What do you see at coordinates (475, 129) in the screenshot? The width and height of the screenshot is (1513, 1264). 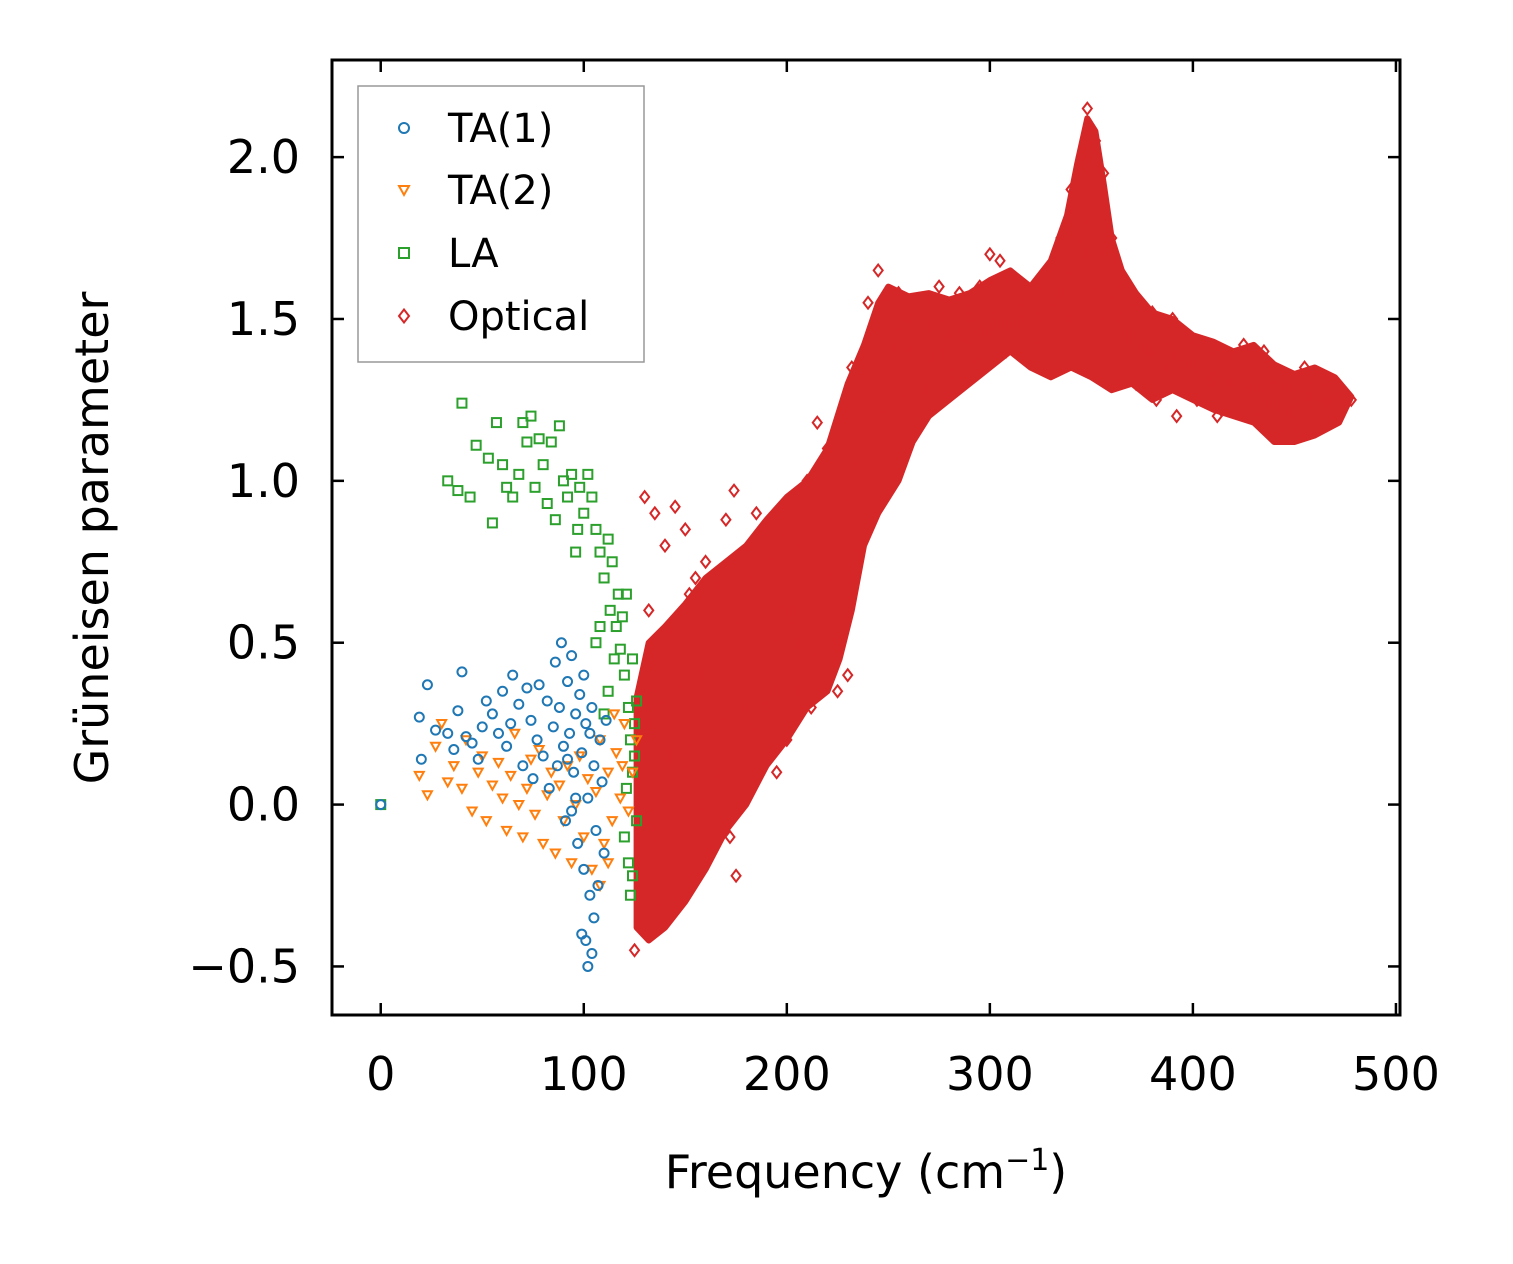 I see `legend-entry: TA(1)` at bounding box center [475, 129].